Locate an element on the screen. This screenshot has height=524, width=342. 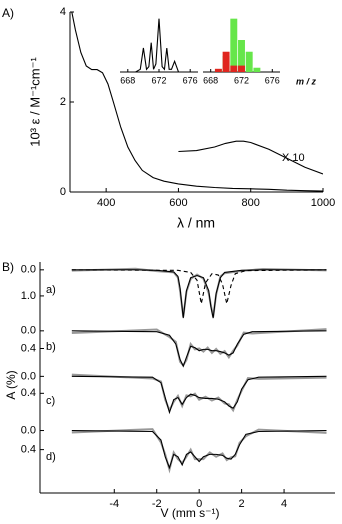
trace-label: a) is located at coordinates (51, 290).